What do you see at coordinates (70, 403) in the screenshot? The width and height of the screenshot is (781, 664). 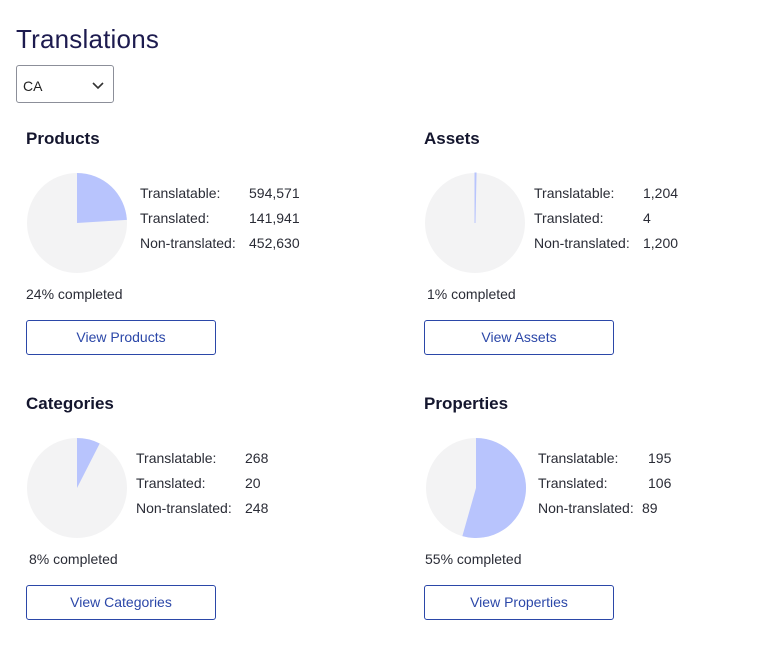 I see `card-title: Categories` at bounding box center [70, 403].